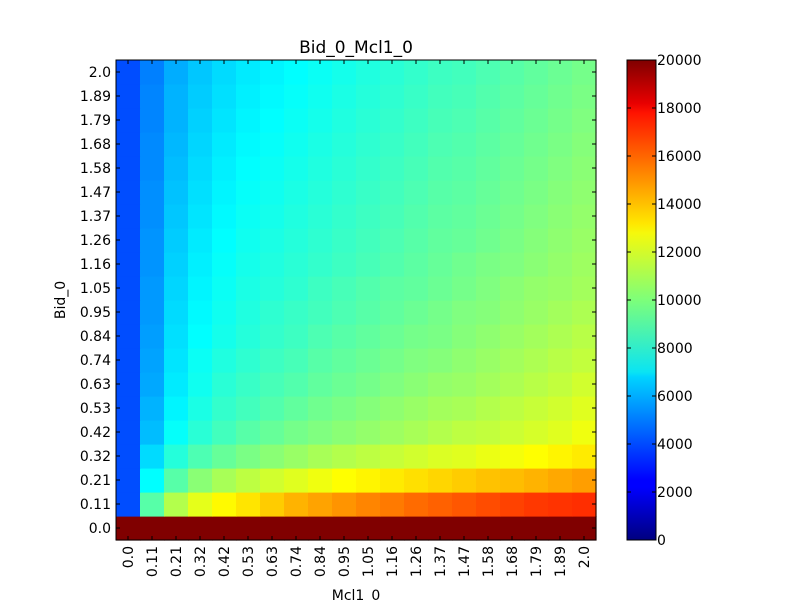 The width and height of the screenshot is (800, 604). What do you see at coordinates (95, 313) in the screenshot?
I see `y-tick-label: 0.95` at bounding box center [95, 313].